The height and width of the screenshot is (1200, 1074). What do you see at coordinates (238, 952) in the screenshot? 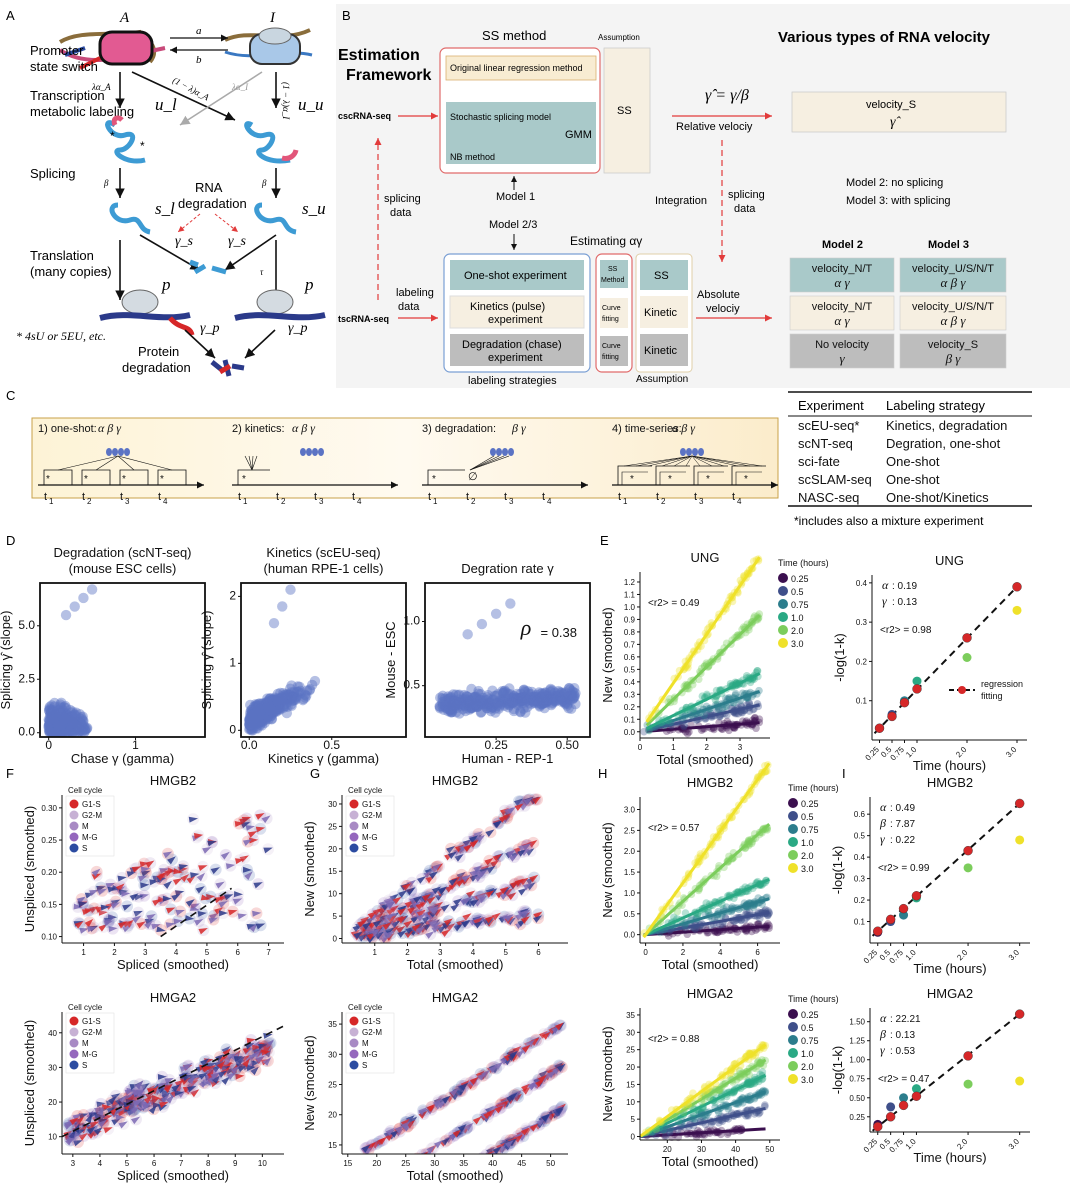
I see `x-tick-label: 6` at bounding box center [238, 952].